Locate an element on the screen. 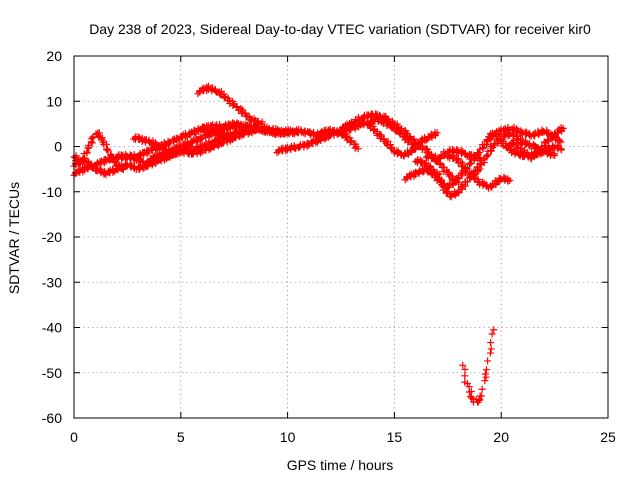 Image resolution: width=640 pixels, height=480 pixels. y-tick-label: 0 is located at coordinates (58, 147).